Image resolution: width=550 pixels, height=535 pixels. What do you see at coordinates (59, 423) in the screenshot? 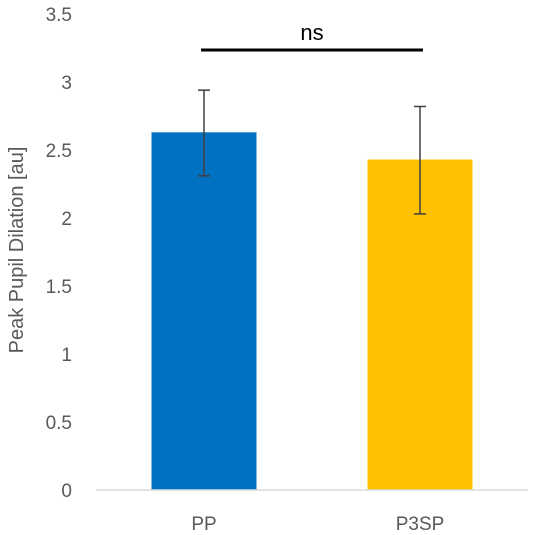
I see `y-tick-label: 0.5` at bounding box center [59, 423].